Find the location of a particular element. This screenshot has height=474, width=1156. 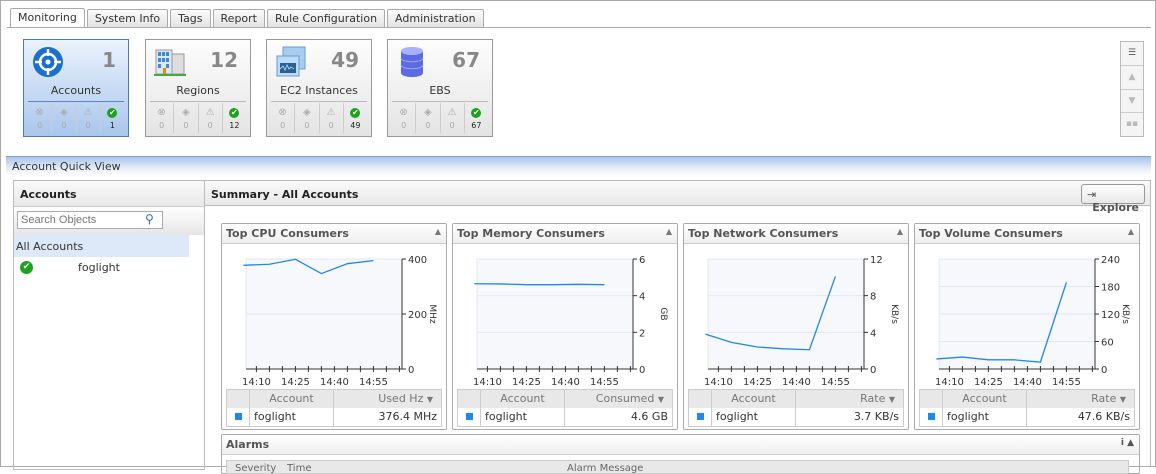

tile-toolbar: ☰ ▲ ▼ ▪▪ is located at coordinates (1132, 89).